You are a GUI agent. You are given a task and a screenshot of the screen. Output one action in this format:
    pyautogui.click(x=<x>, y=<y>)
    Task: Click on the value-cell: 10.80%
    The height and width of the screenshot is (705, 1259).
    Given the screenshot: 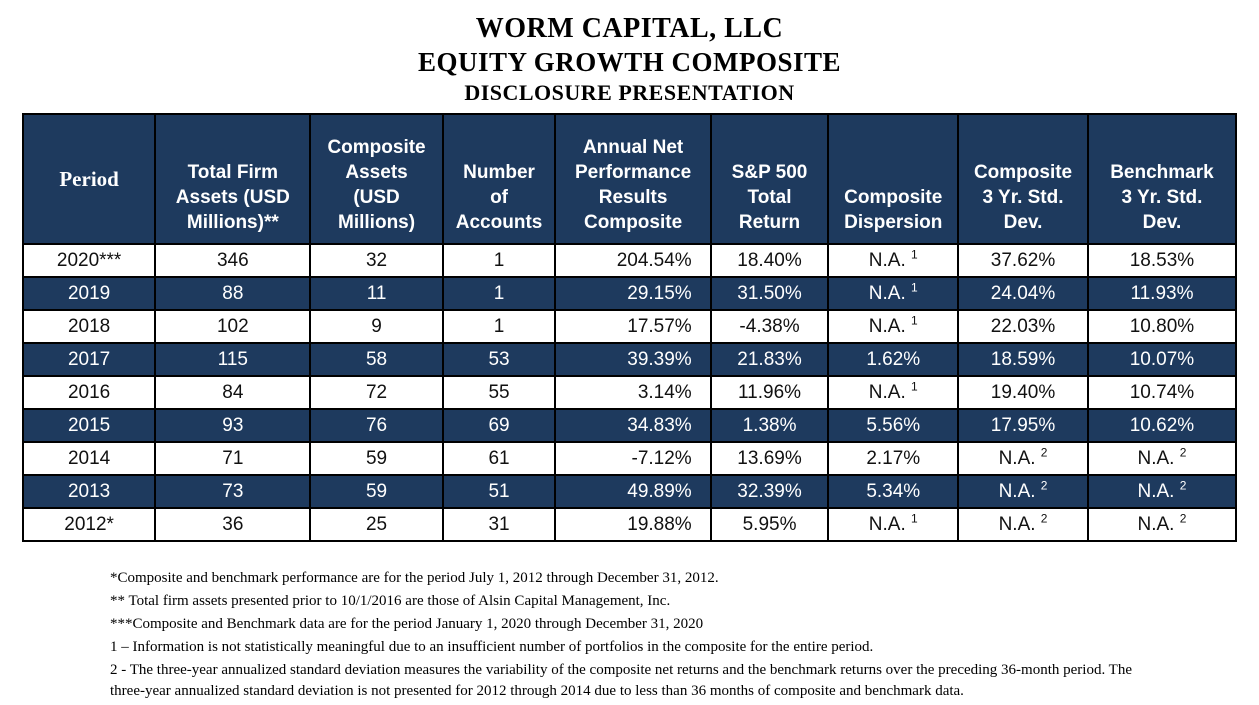 What is the action you would take?
    pyautogui.click(x=1162, y=326)
    